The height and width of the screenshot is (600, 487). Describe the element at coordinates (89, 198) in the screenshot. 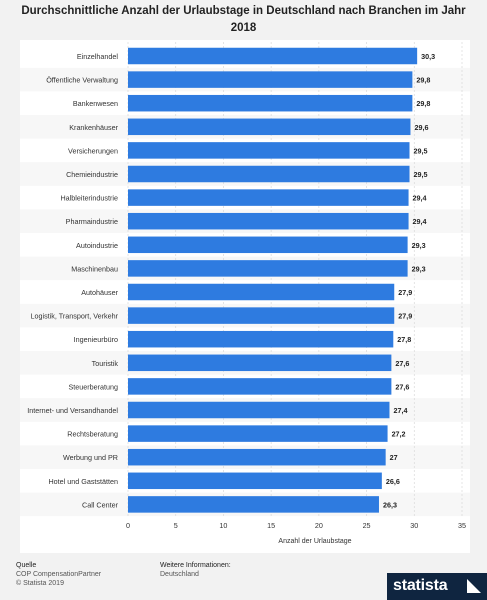

I see `category-label: Halbleiterindustrie` at that location.